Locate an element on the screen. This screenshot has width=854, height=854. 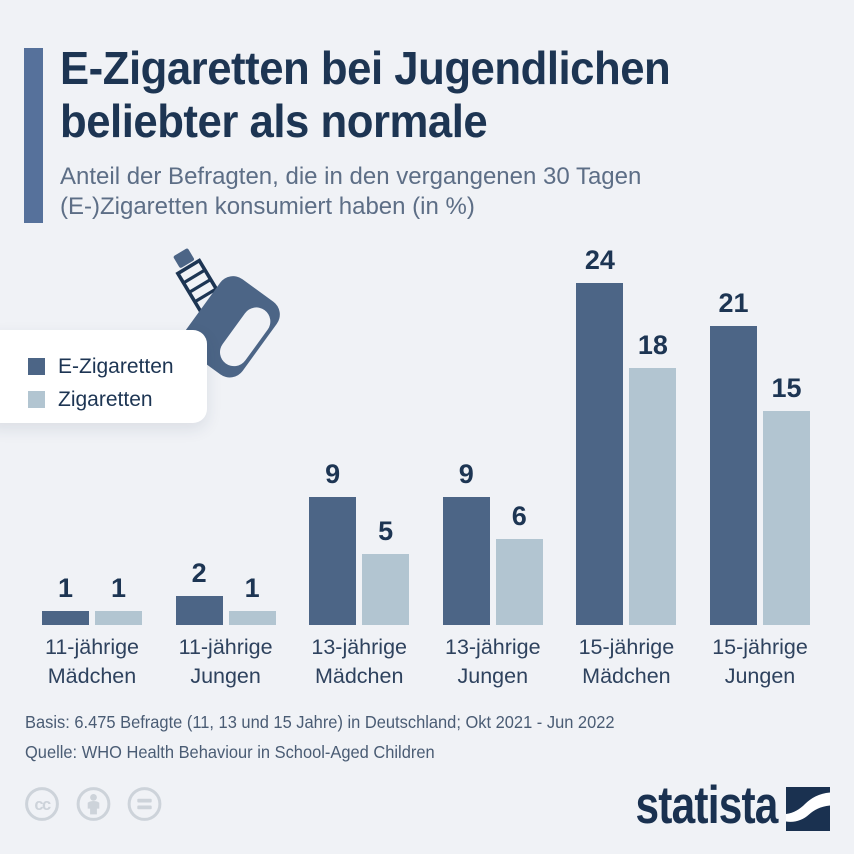
chart-legend: E-Zigaretten Zigaretten is located at coordinates (103, 376).